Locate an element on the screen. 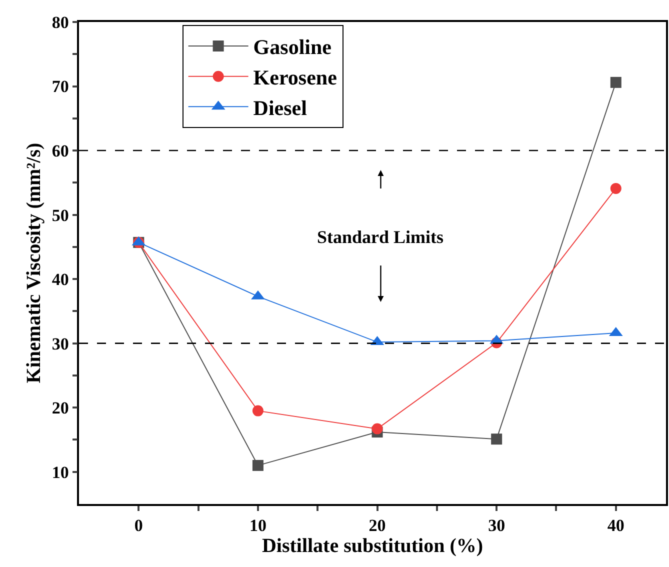 Image resolution: width=669 pixels, height=567 pixels. legend-label: Gasoline is located at coordinates (292, 47).